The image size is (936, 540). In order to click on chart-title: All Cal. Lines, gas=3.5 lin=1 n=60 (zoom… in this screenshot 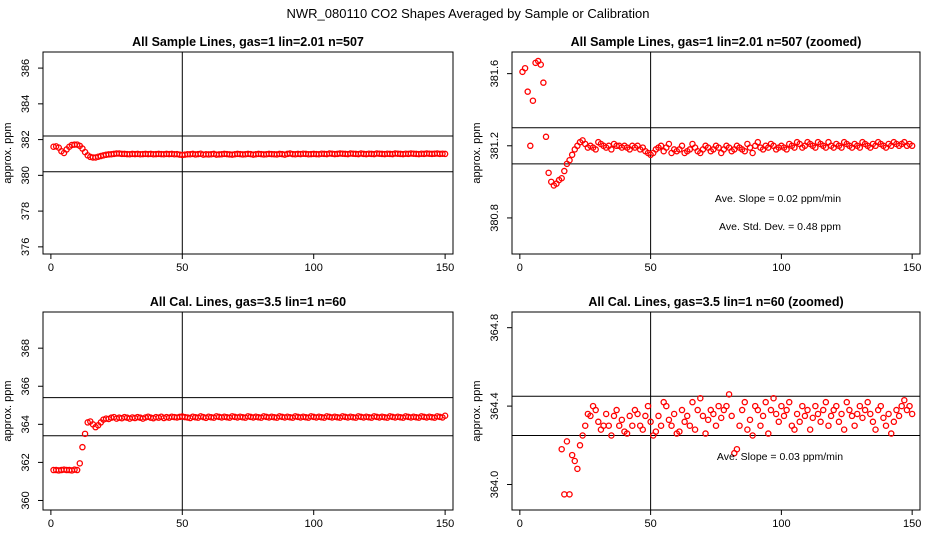, I will do `click(715, 302)`.